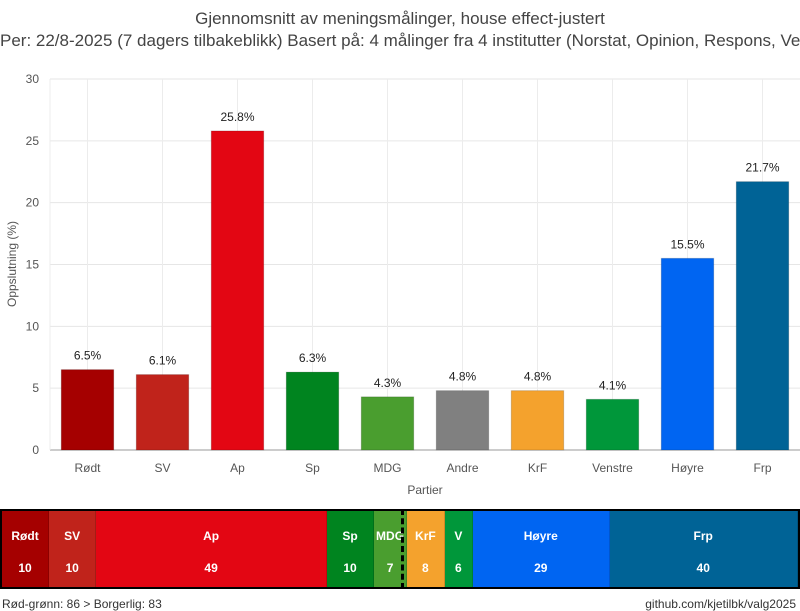 The image size is (800, 611). I want to click on seat-party-name: Frp, so click(703, 536).